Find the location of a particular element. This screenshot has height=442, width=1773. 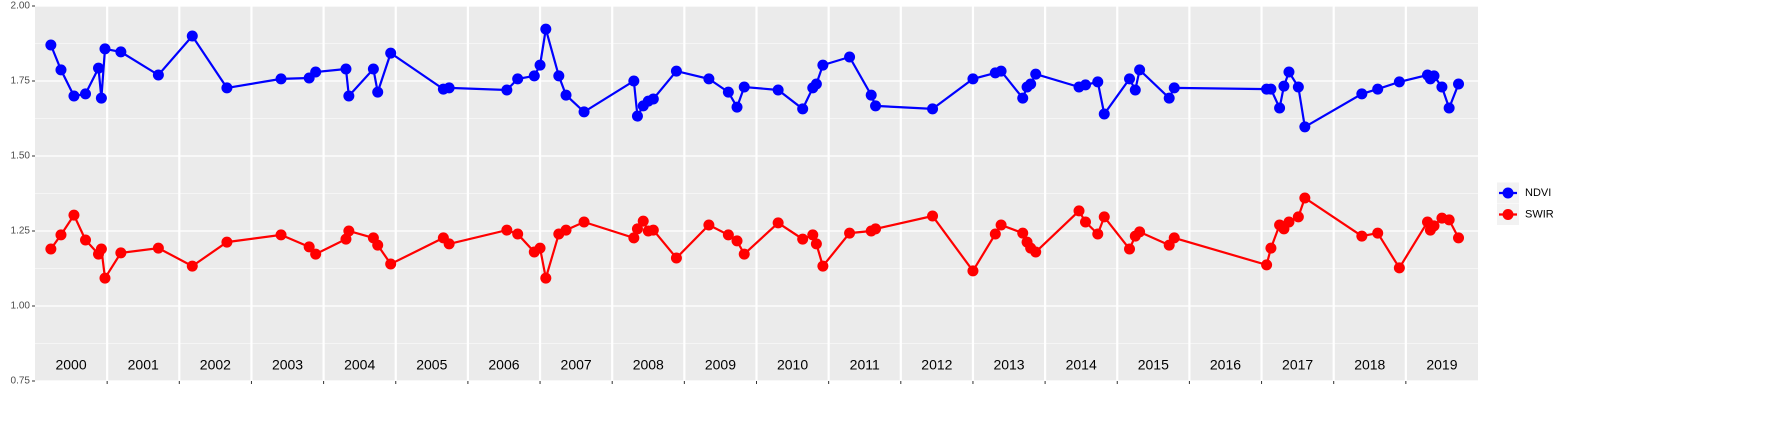

y-tick-label: 1.00 is located at coordinates (21, 306).